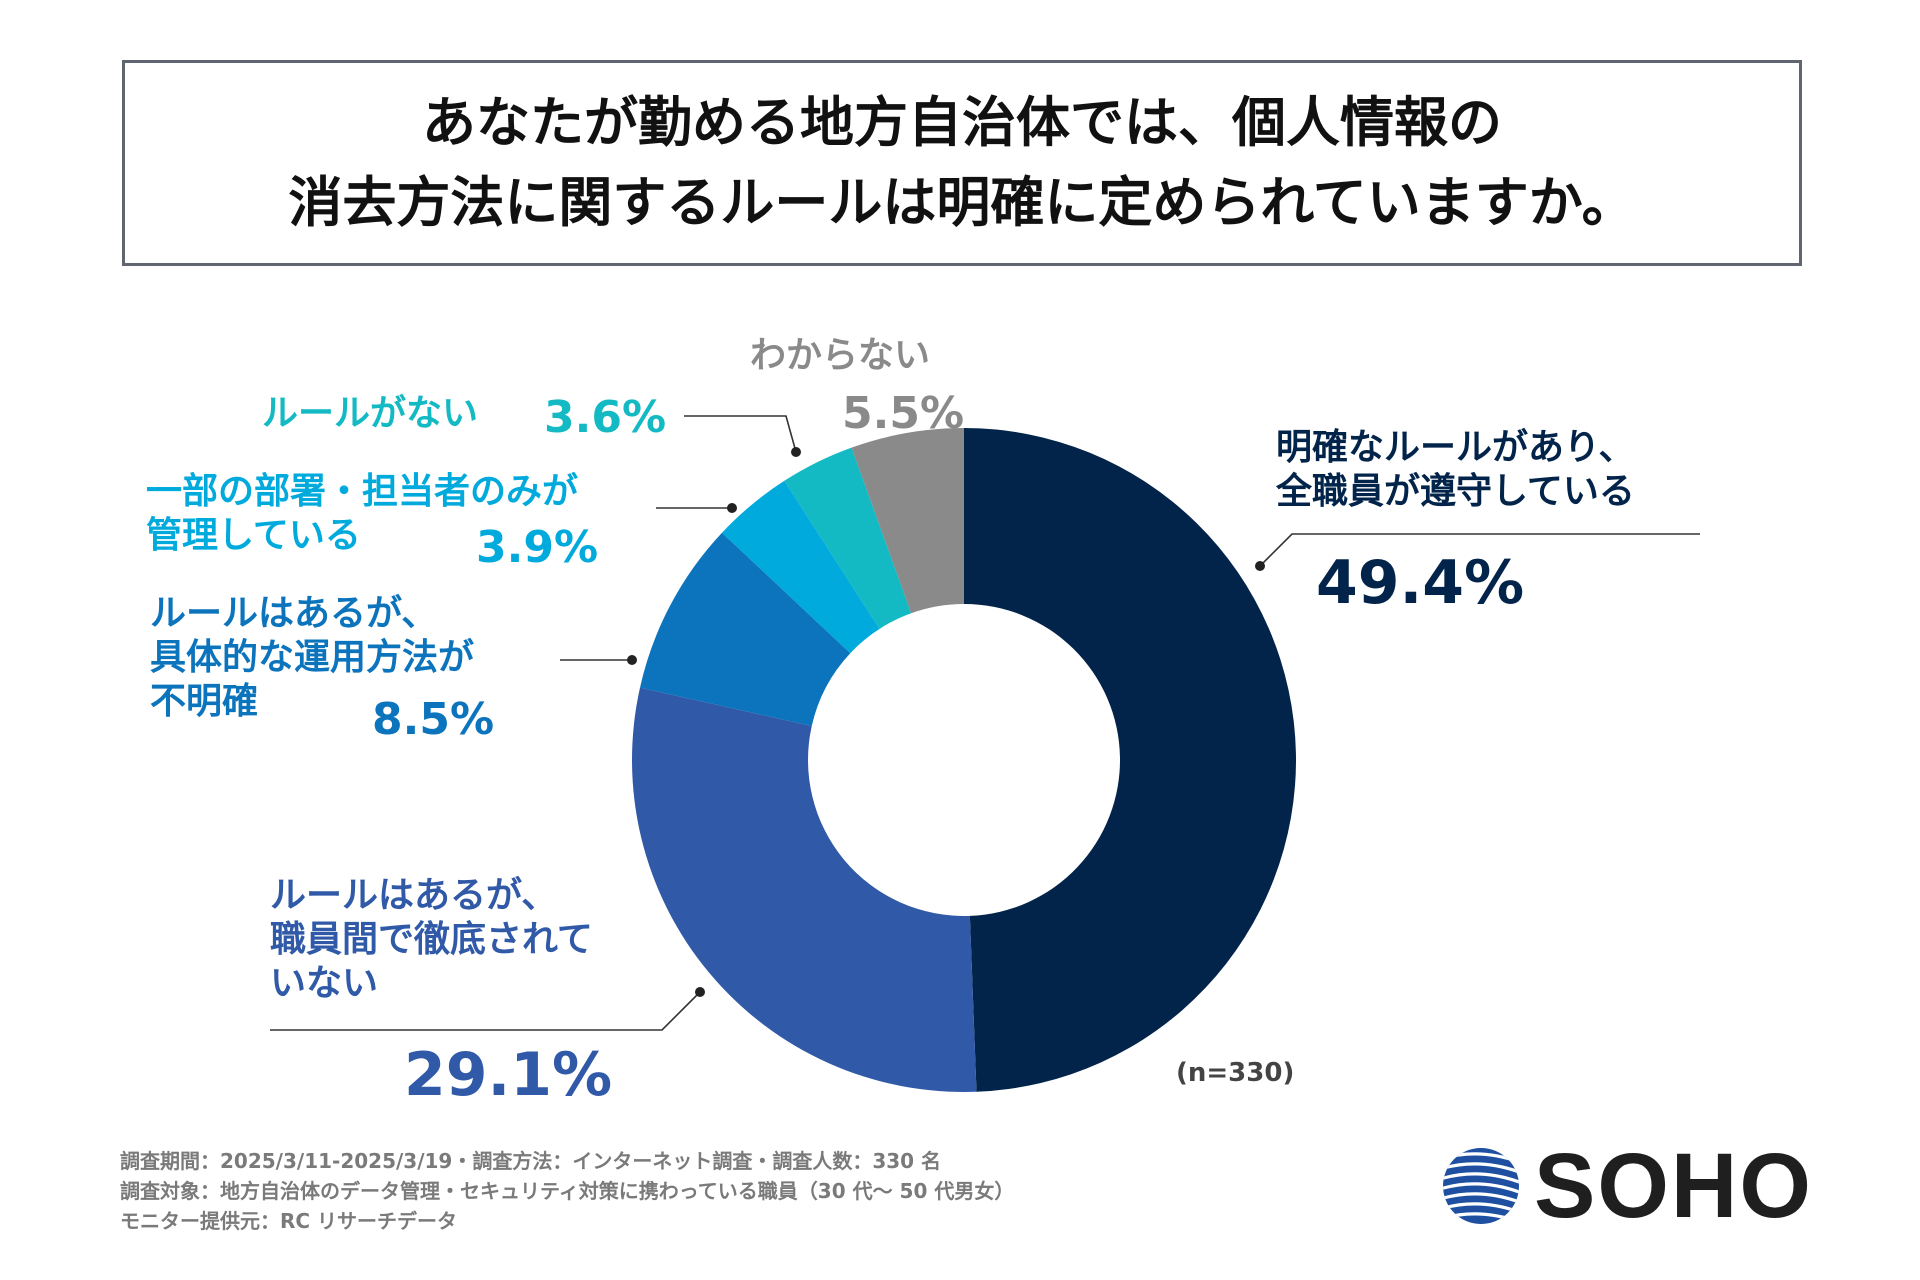 The image size is (1920, 1280). I want to click on sample-size-note: (n=330), so click(1235, 1073).